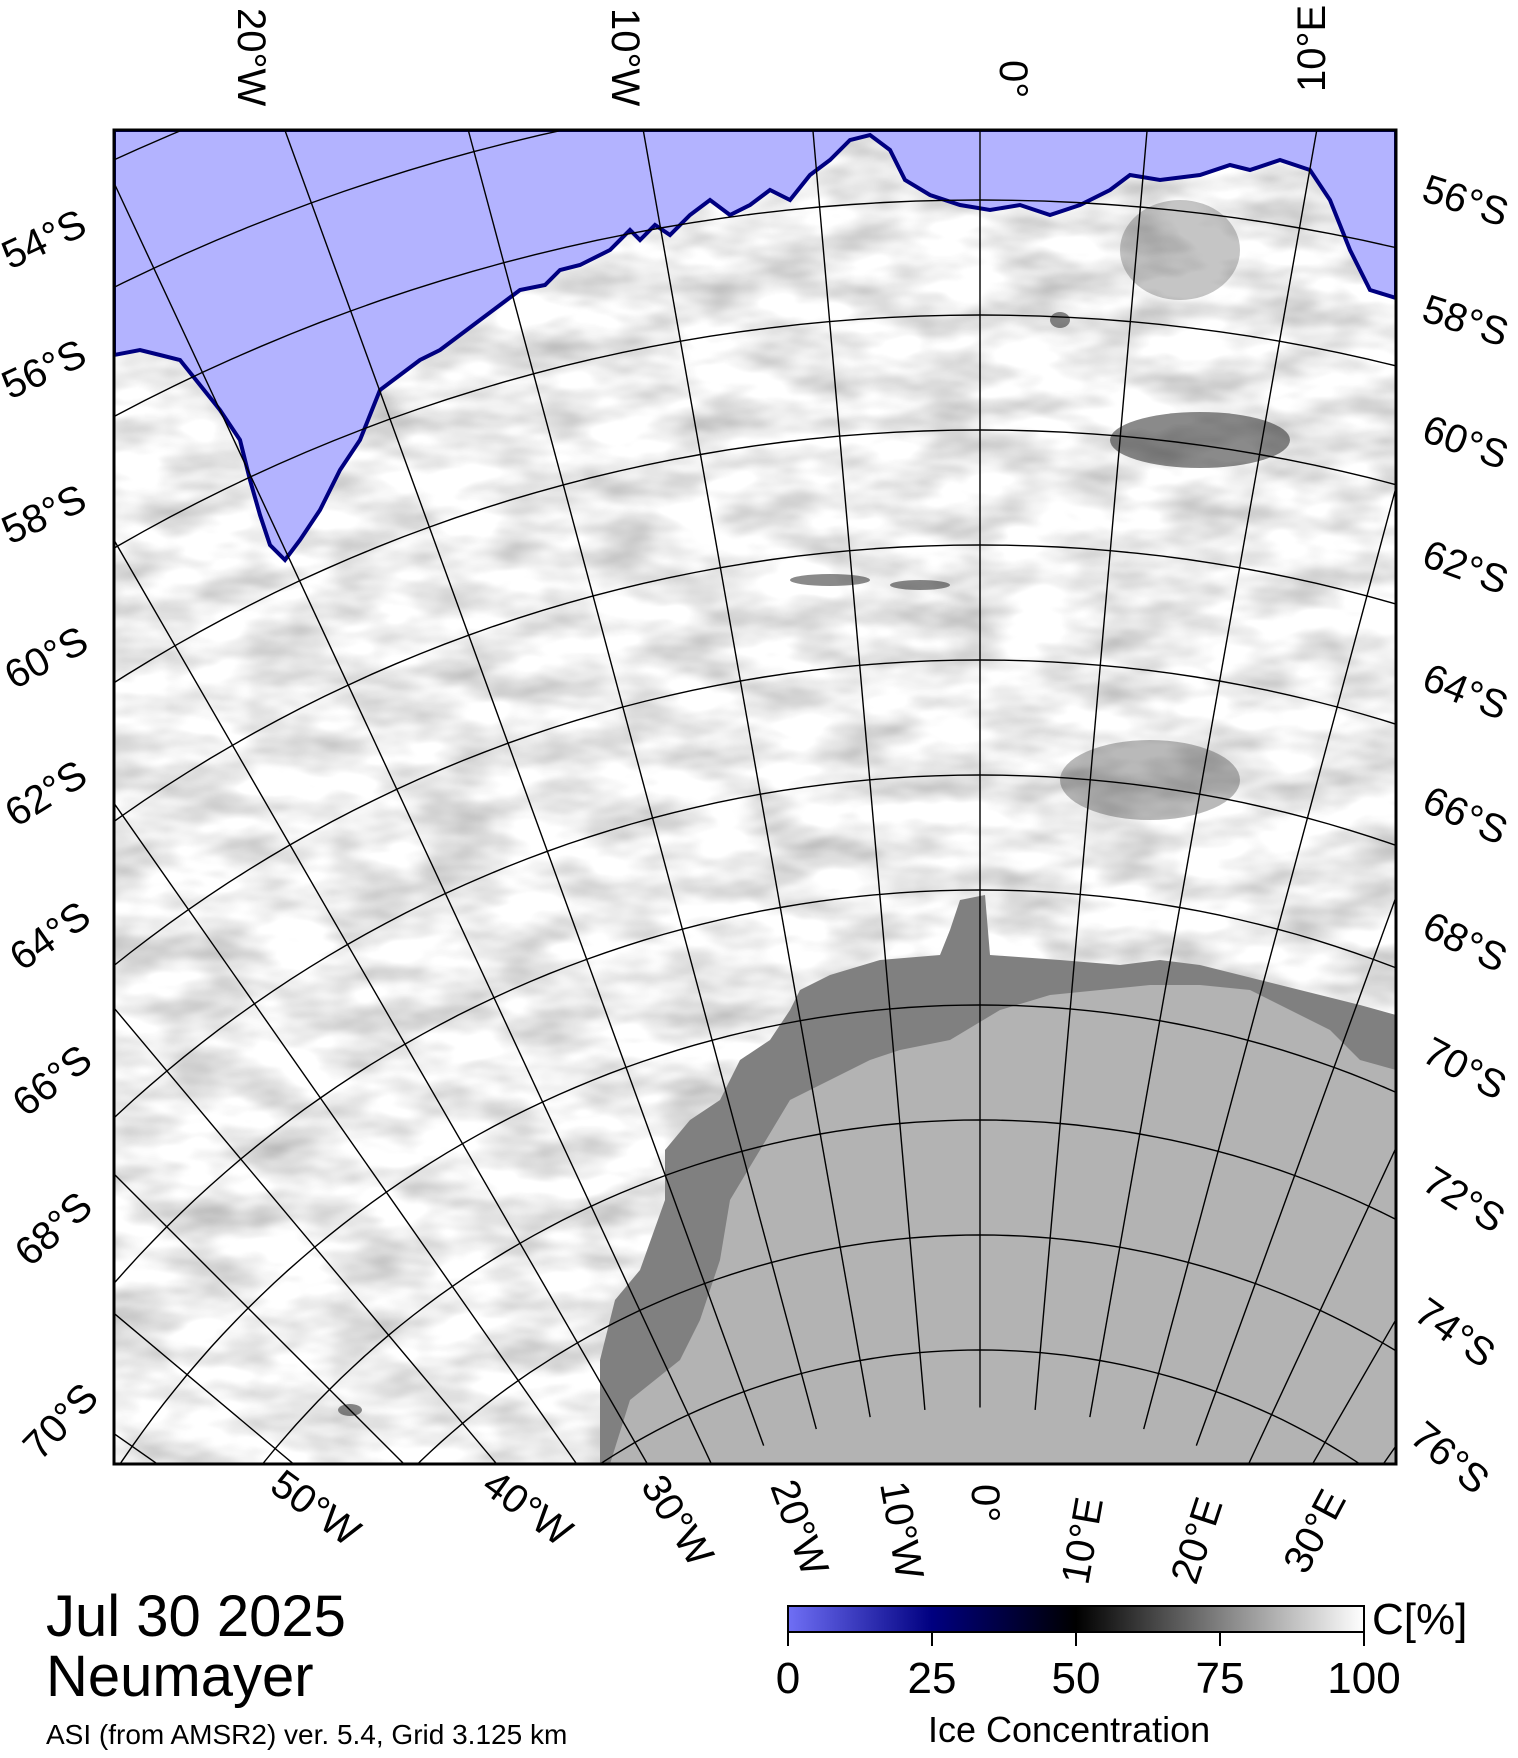  Describe the element at coordinates (1465, 692) in the screenshot. I see `right-lat-label: 64°S` at that location.